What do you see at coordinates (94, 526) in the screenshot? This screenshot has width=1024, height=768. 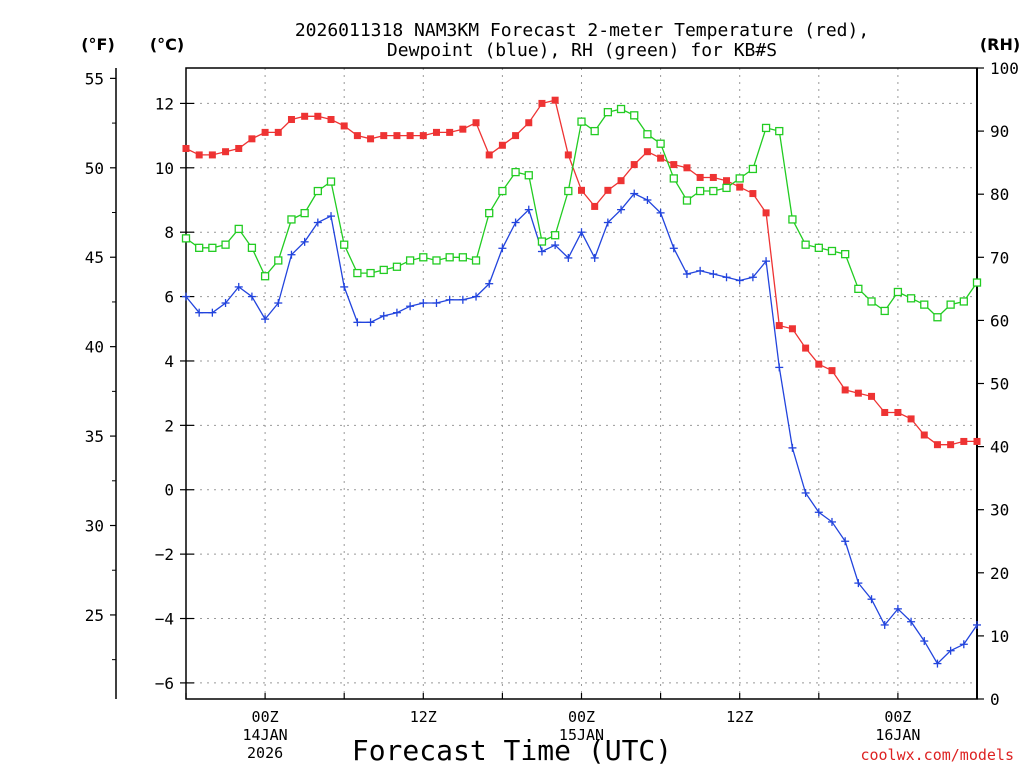 I see `fahrenheit-tick-label: 30` at bounding box center [94, 526].